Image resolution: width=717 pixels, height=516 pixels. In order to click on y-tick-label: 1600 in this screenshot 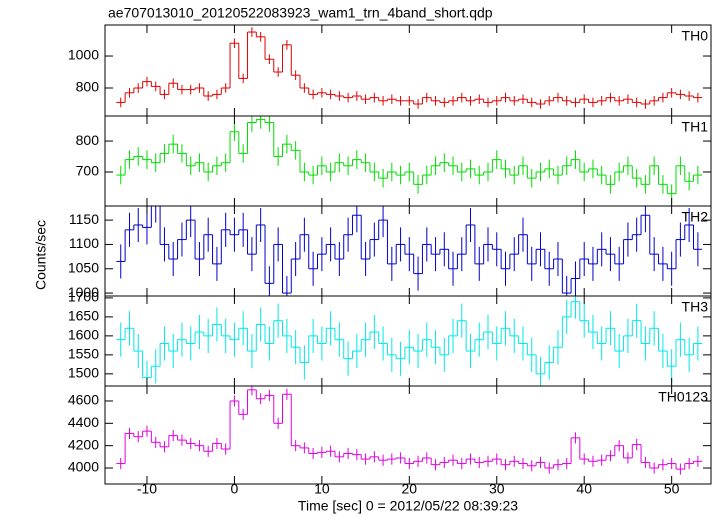, I will do `click(83, 335)`.